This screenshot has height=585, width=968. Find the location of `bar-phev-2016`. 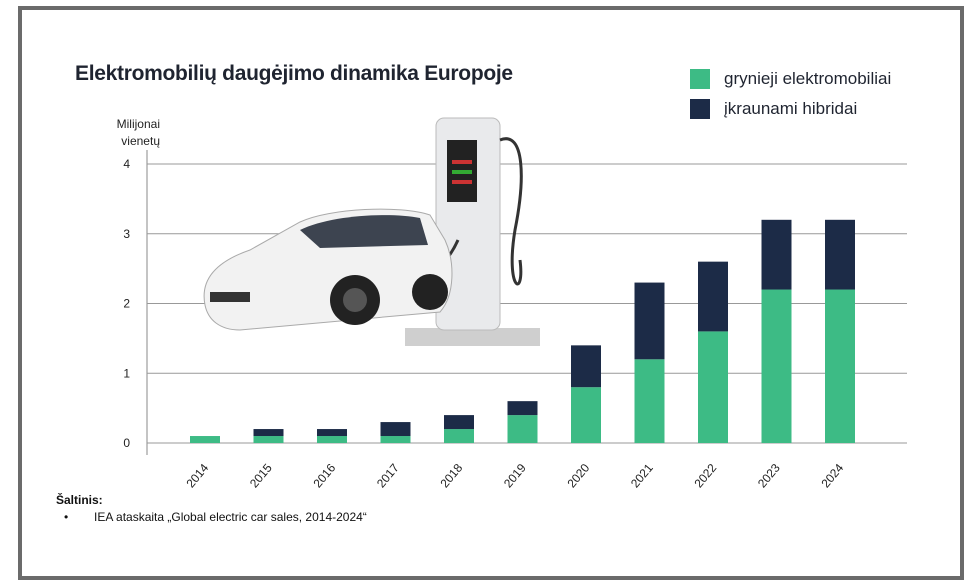

bar-phev-2016 is located at coordinates (332, 433).